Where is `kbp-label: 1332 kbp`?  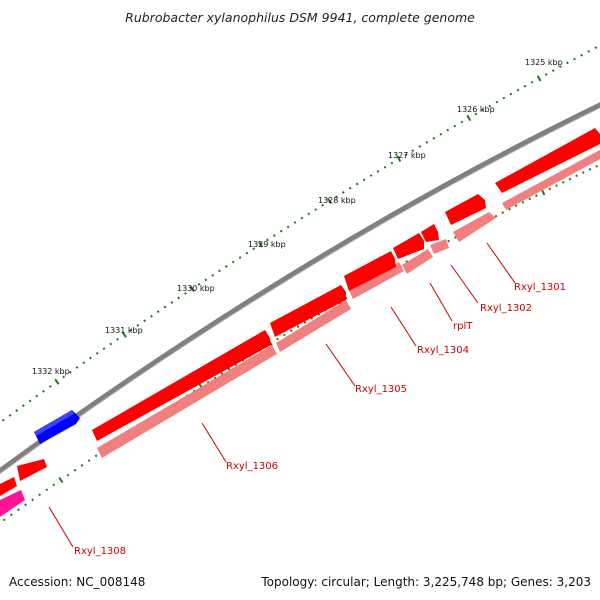 kbp-label: 1332 kbp is located at coordinates (51, 371).